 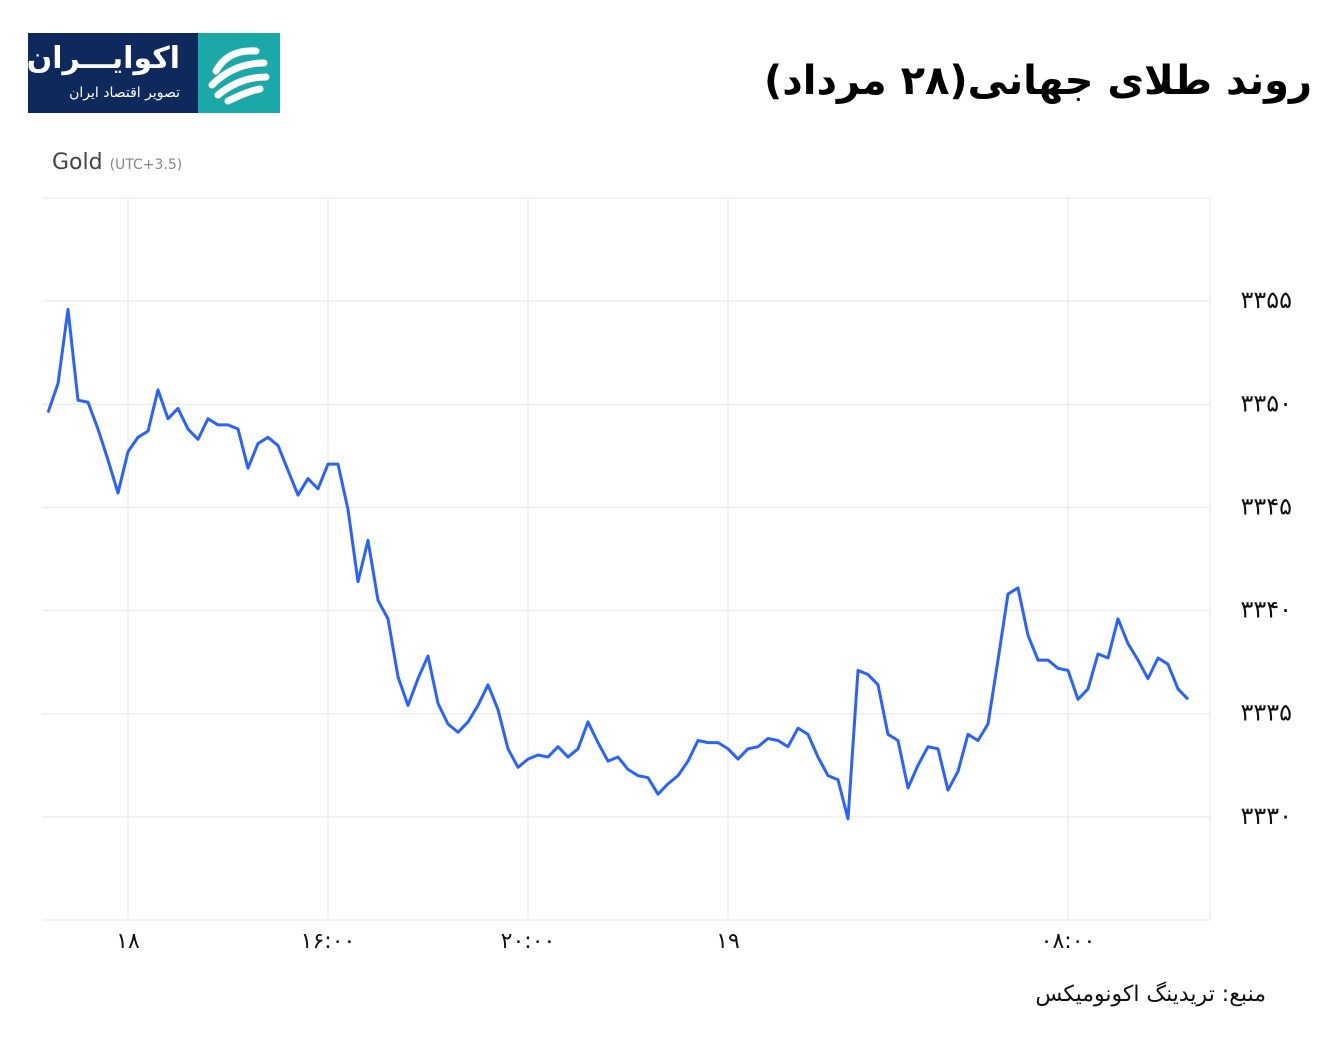 I want to click on logo-name: اکوایـــران, so click(x=103, y=58).